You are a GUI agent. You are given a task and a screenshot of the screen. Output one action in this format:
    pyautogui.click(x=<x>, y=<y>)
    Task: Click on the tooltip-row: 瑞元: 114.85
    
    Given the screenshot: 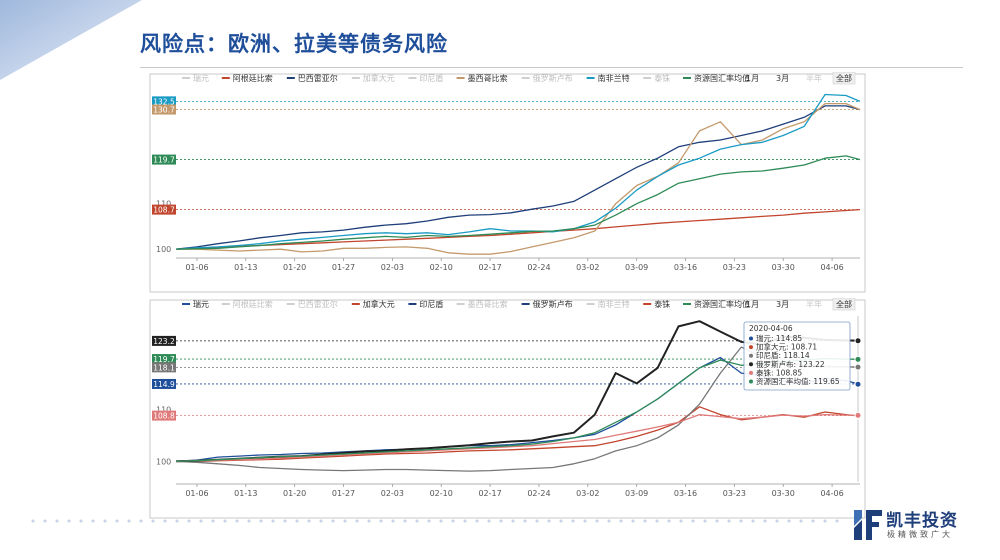 What is the action you would take?
    pyautogui.click(x=779, y=338)
    